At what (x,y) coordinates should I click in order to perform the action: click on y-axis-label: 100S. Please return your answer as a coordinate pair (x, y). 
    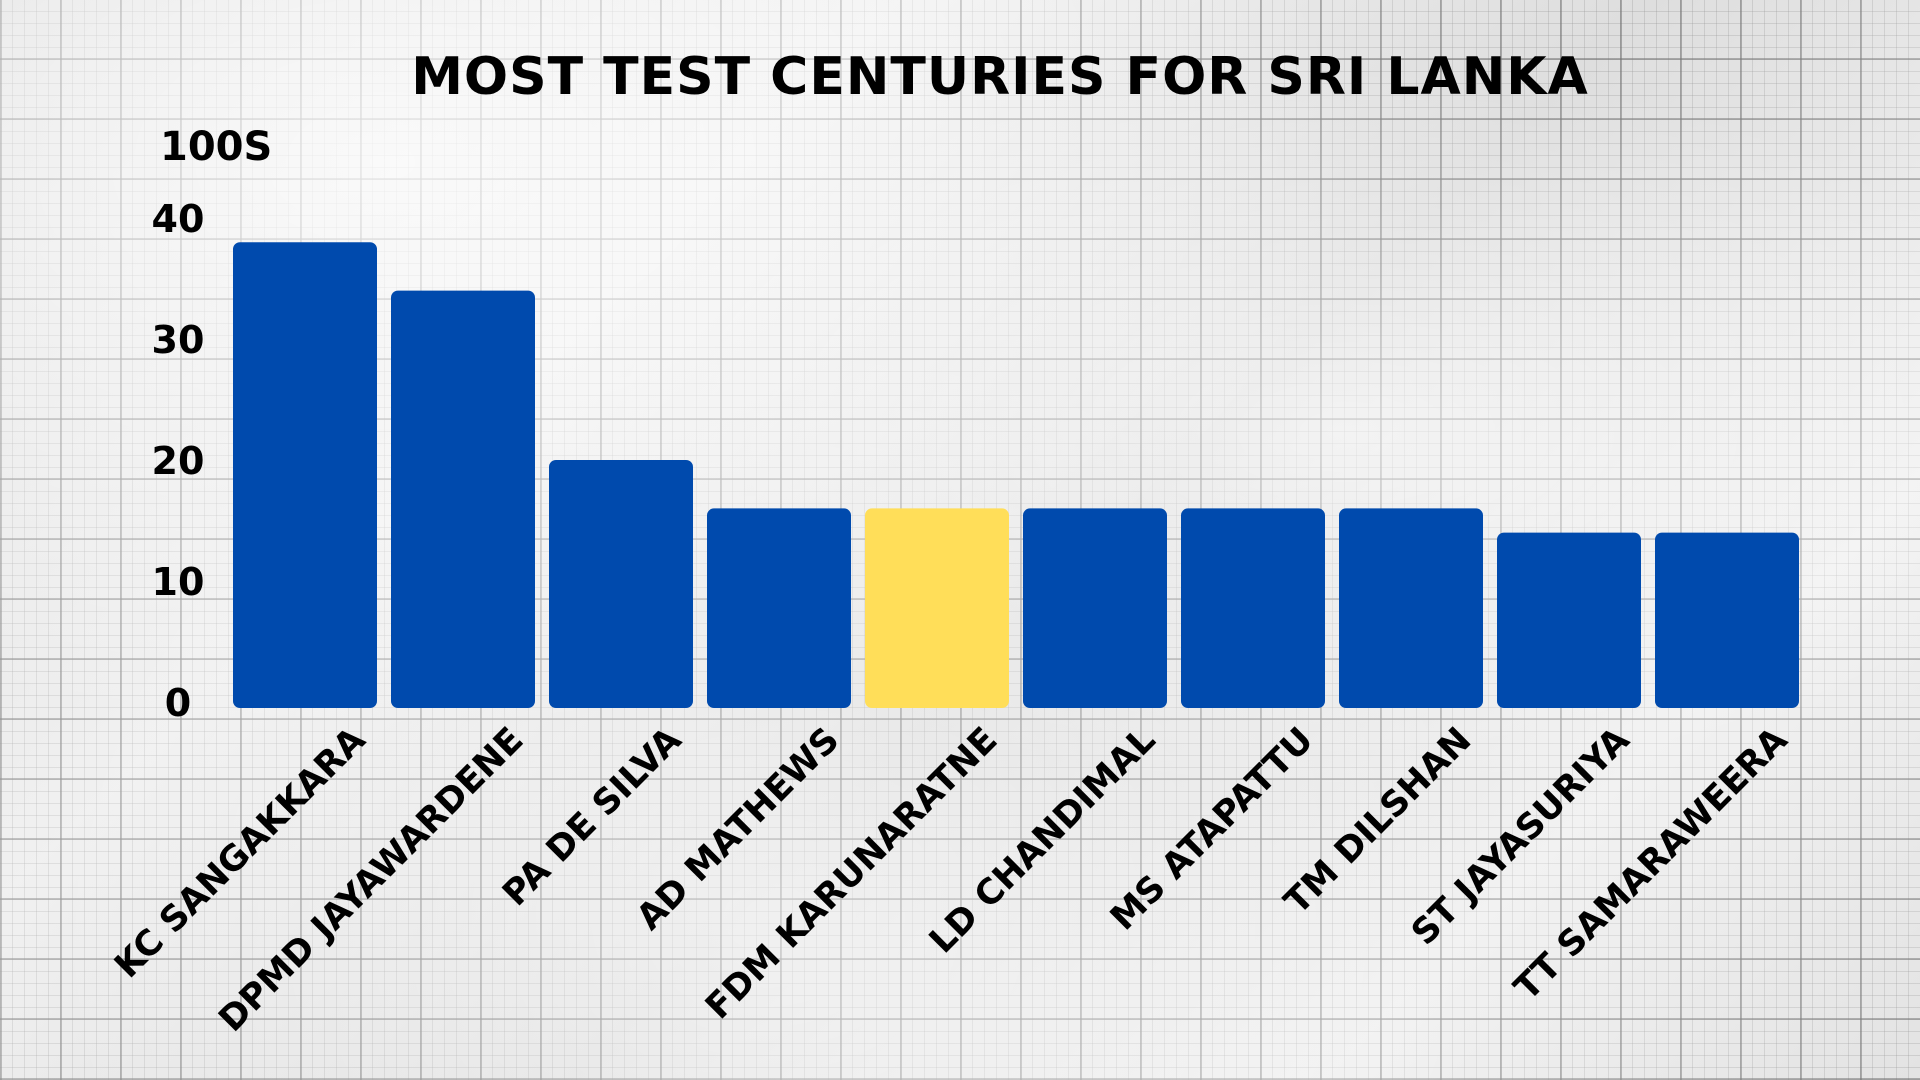
    Looking at the image, I should click on (216, 147).